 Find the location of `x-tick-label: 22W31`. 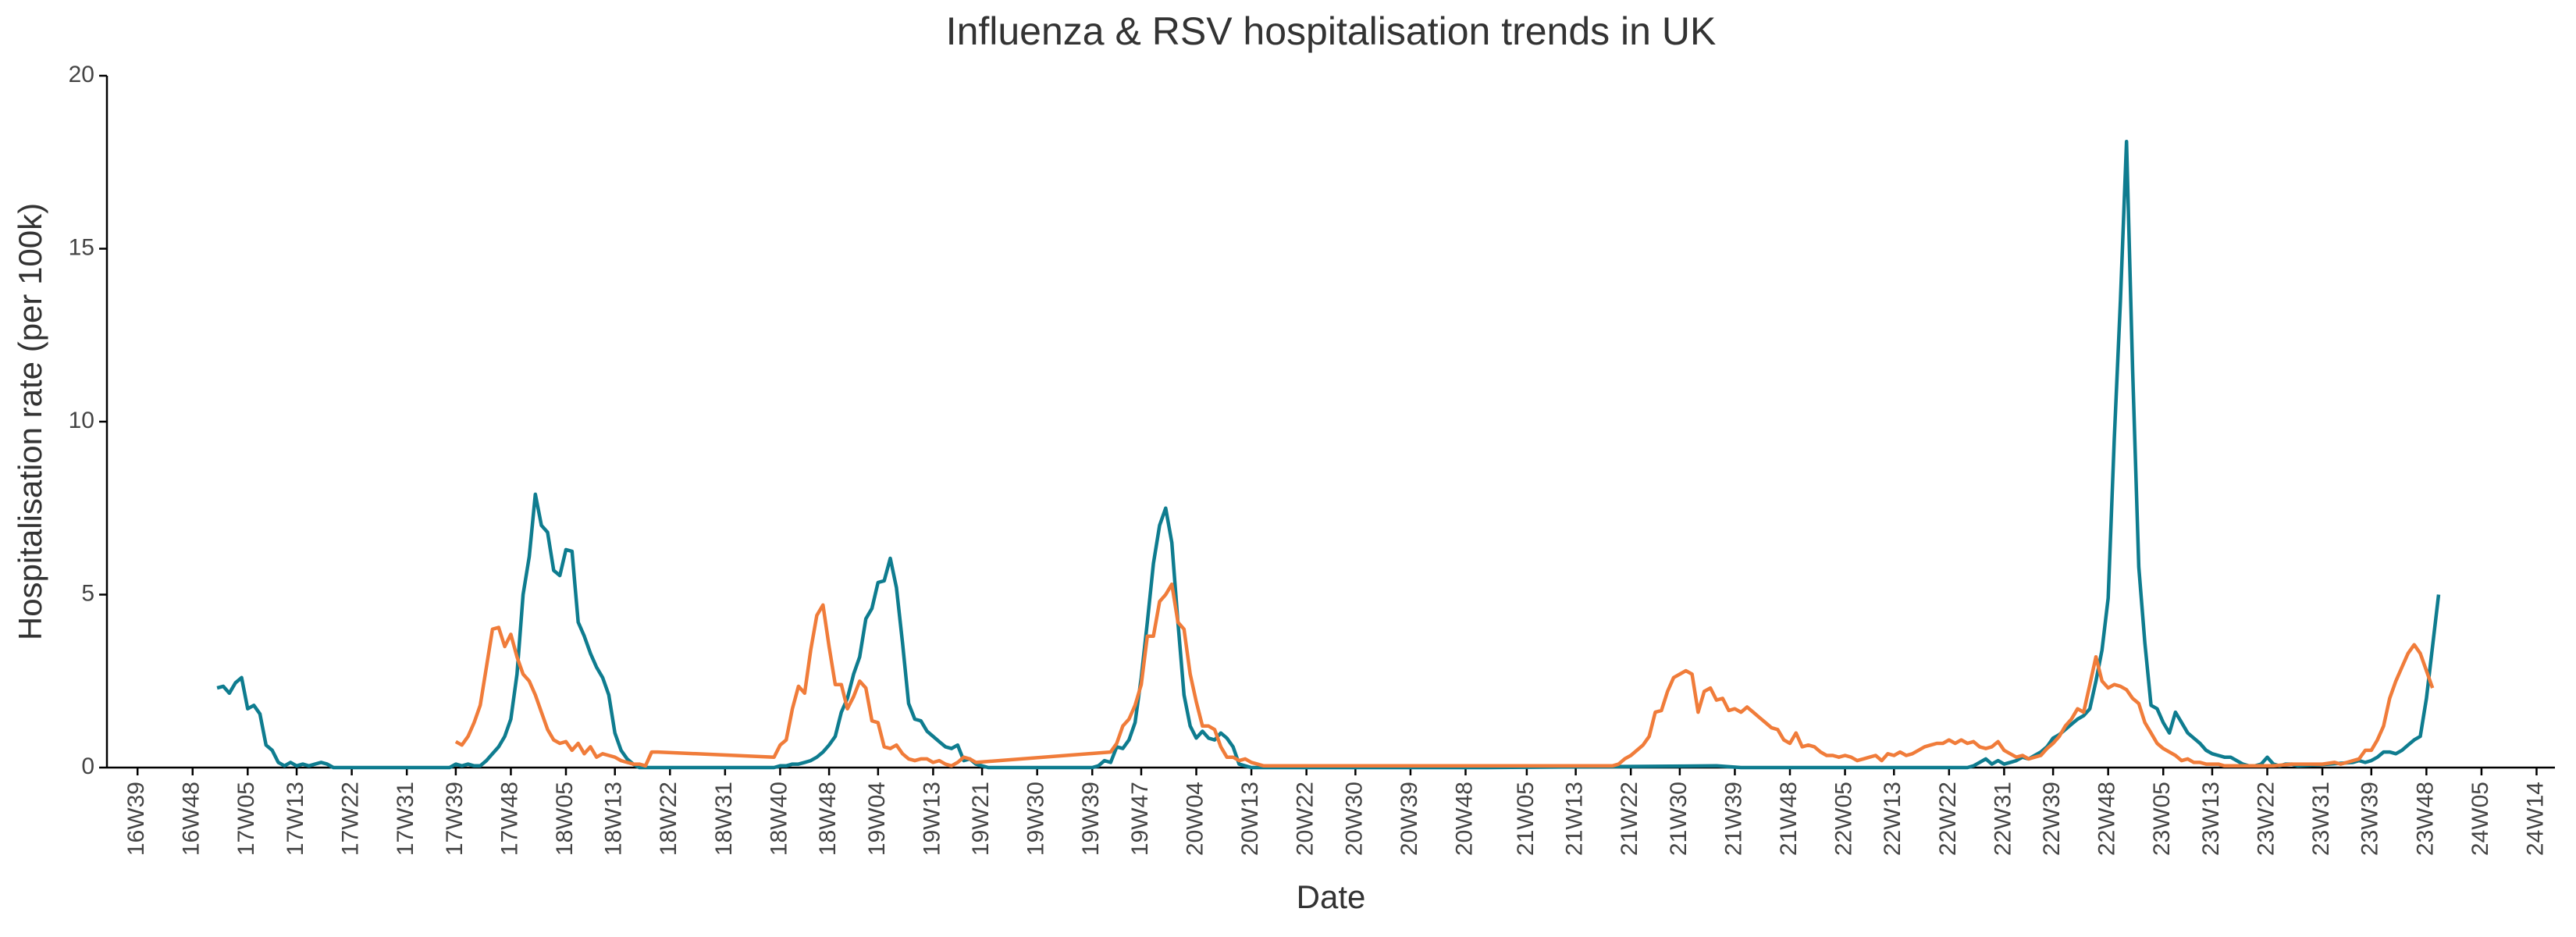

x-tick-label: 22W31 is located at coordinates (2003, 819).